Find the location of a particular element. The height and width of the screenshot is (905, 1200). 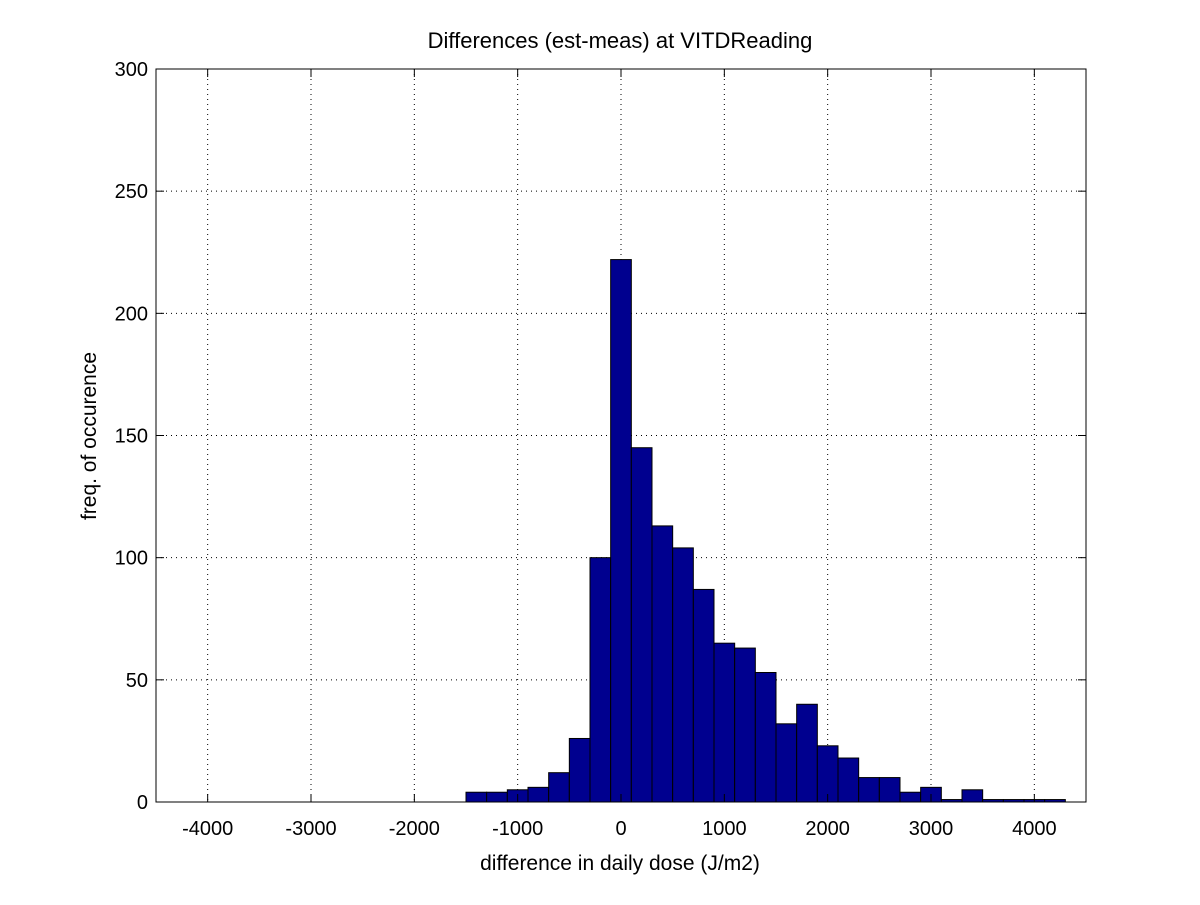

y-tick-label: 150 is located at coordinates (131, 437).